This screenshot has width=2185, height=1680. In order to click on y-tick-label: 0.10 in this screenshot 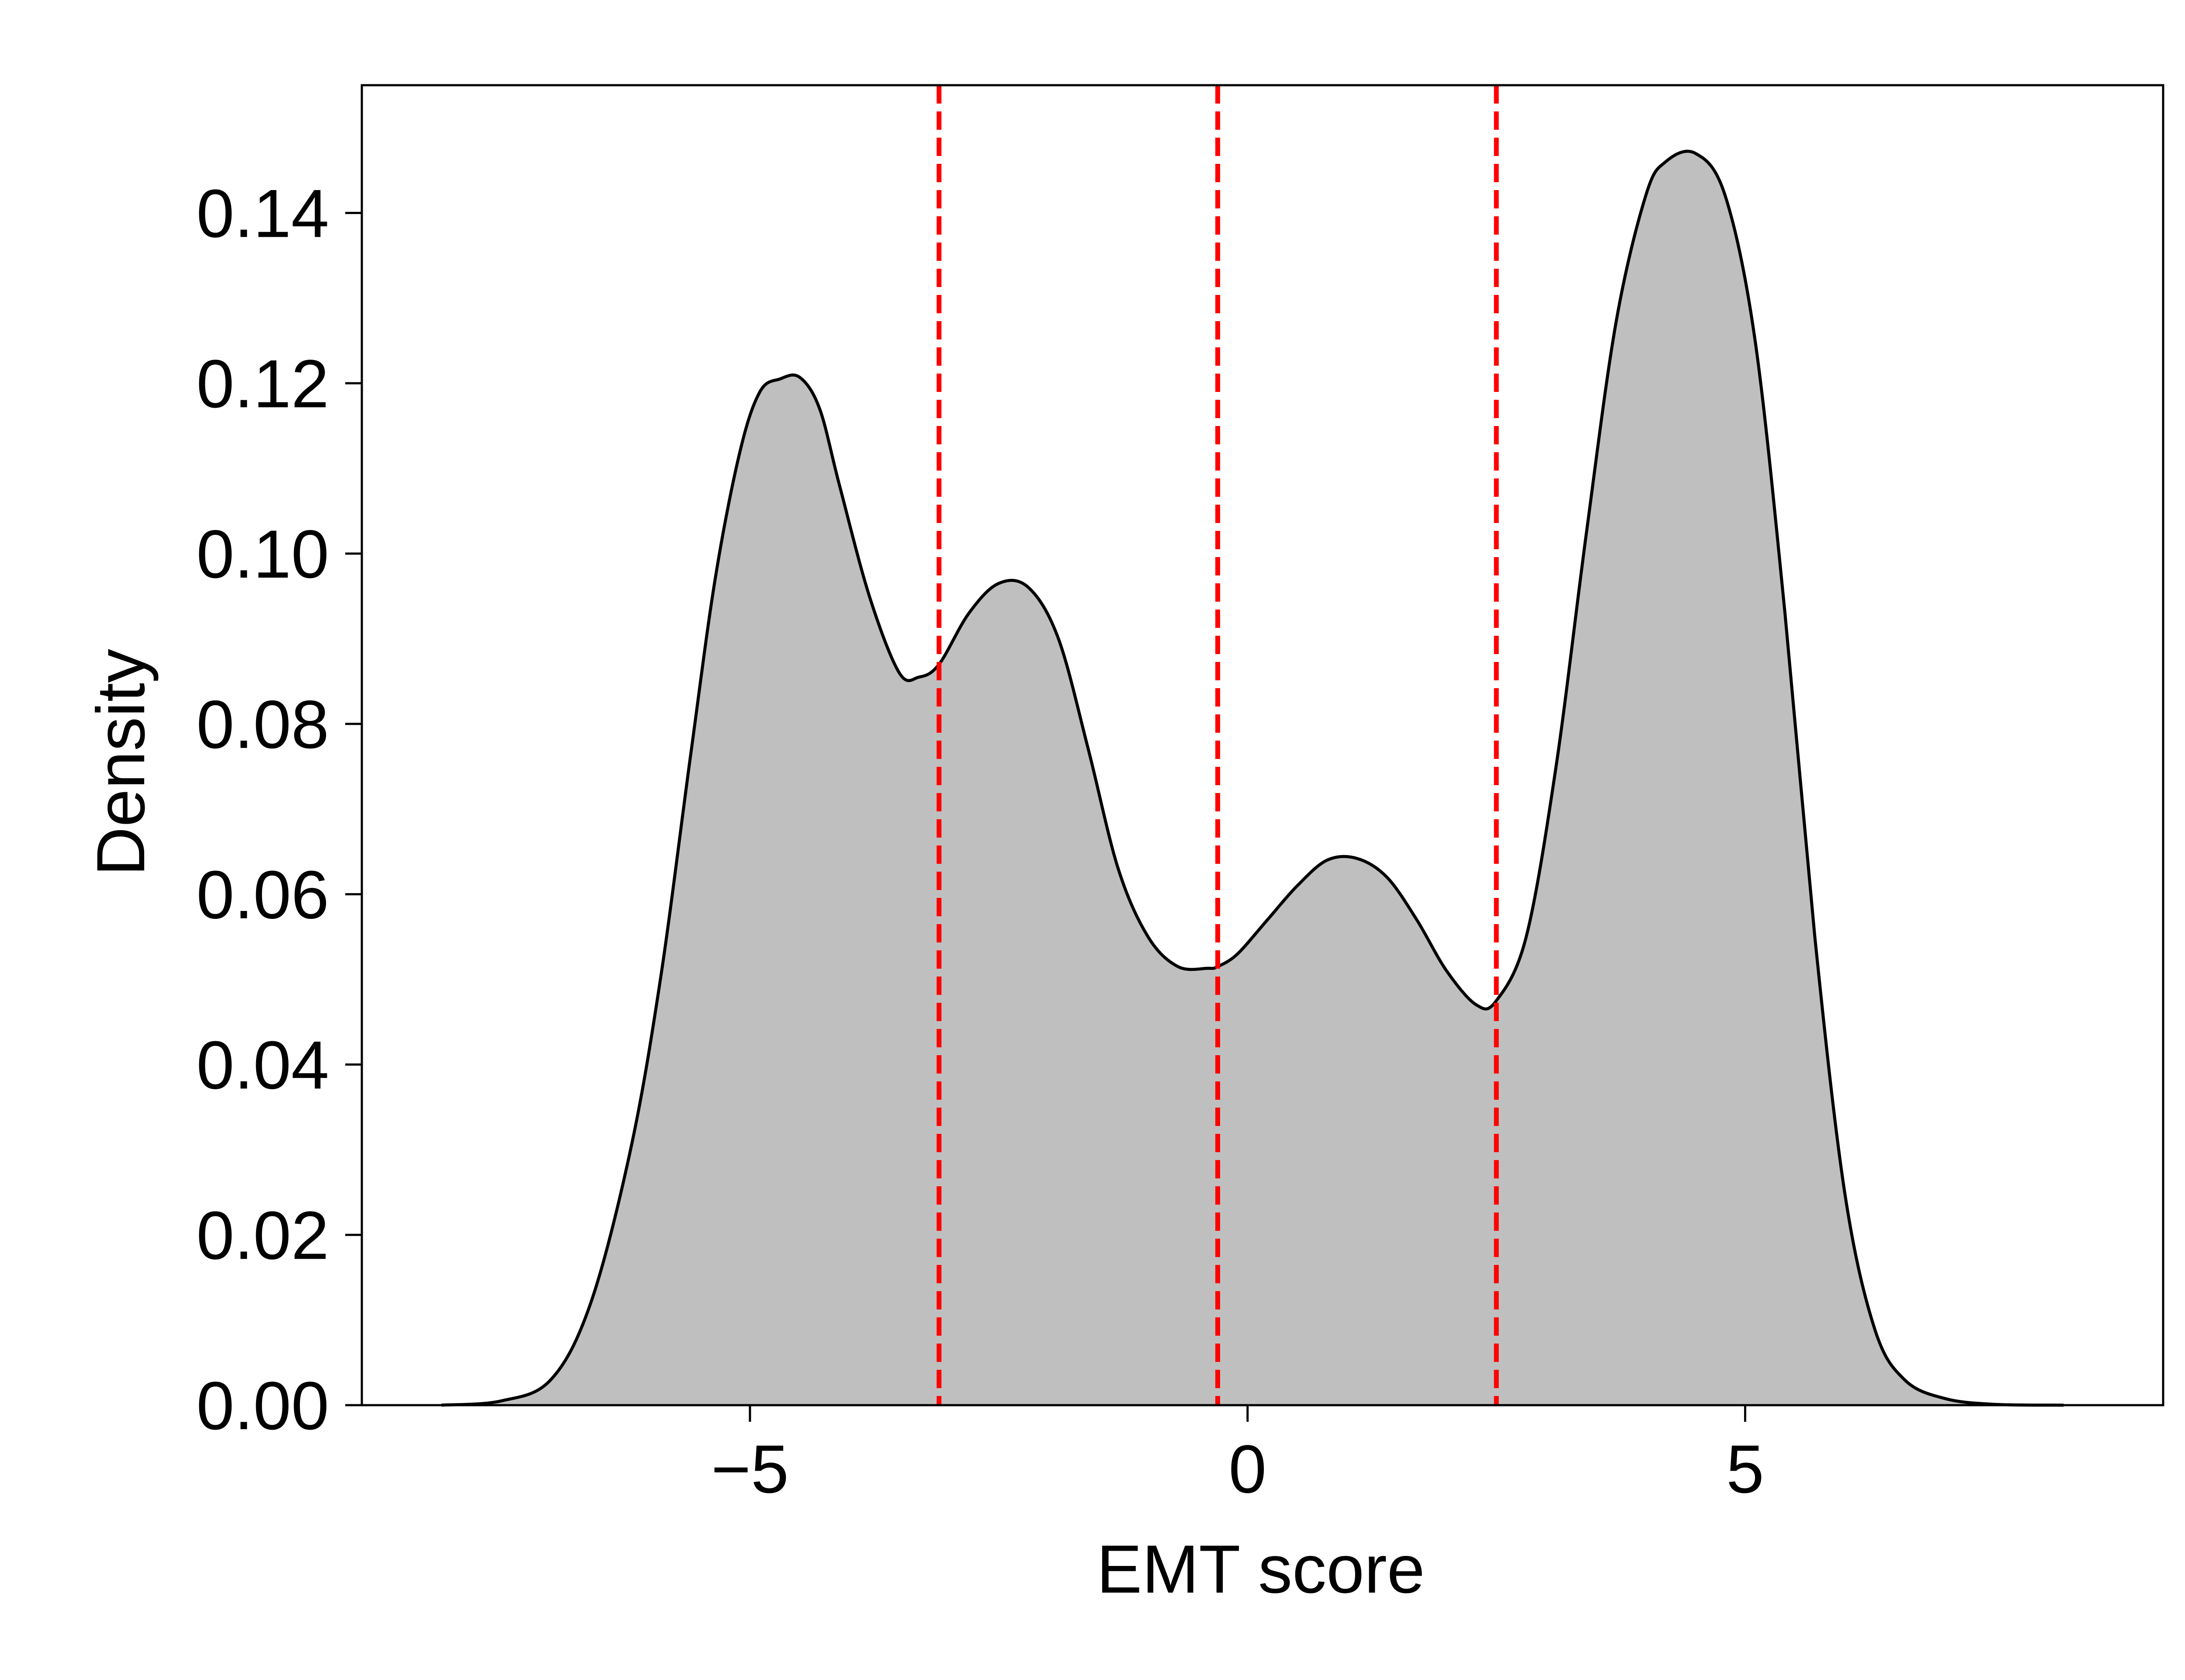, I will do `click(263, 554)`.